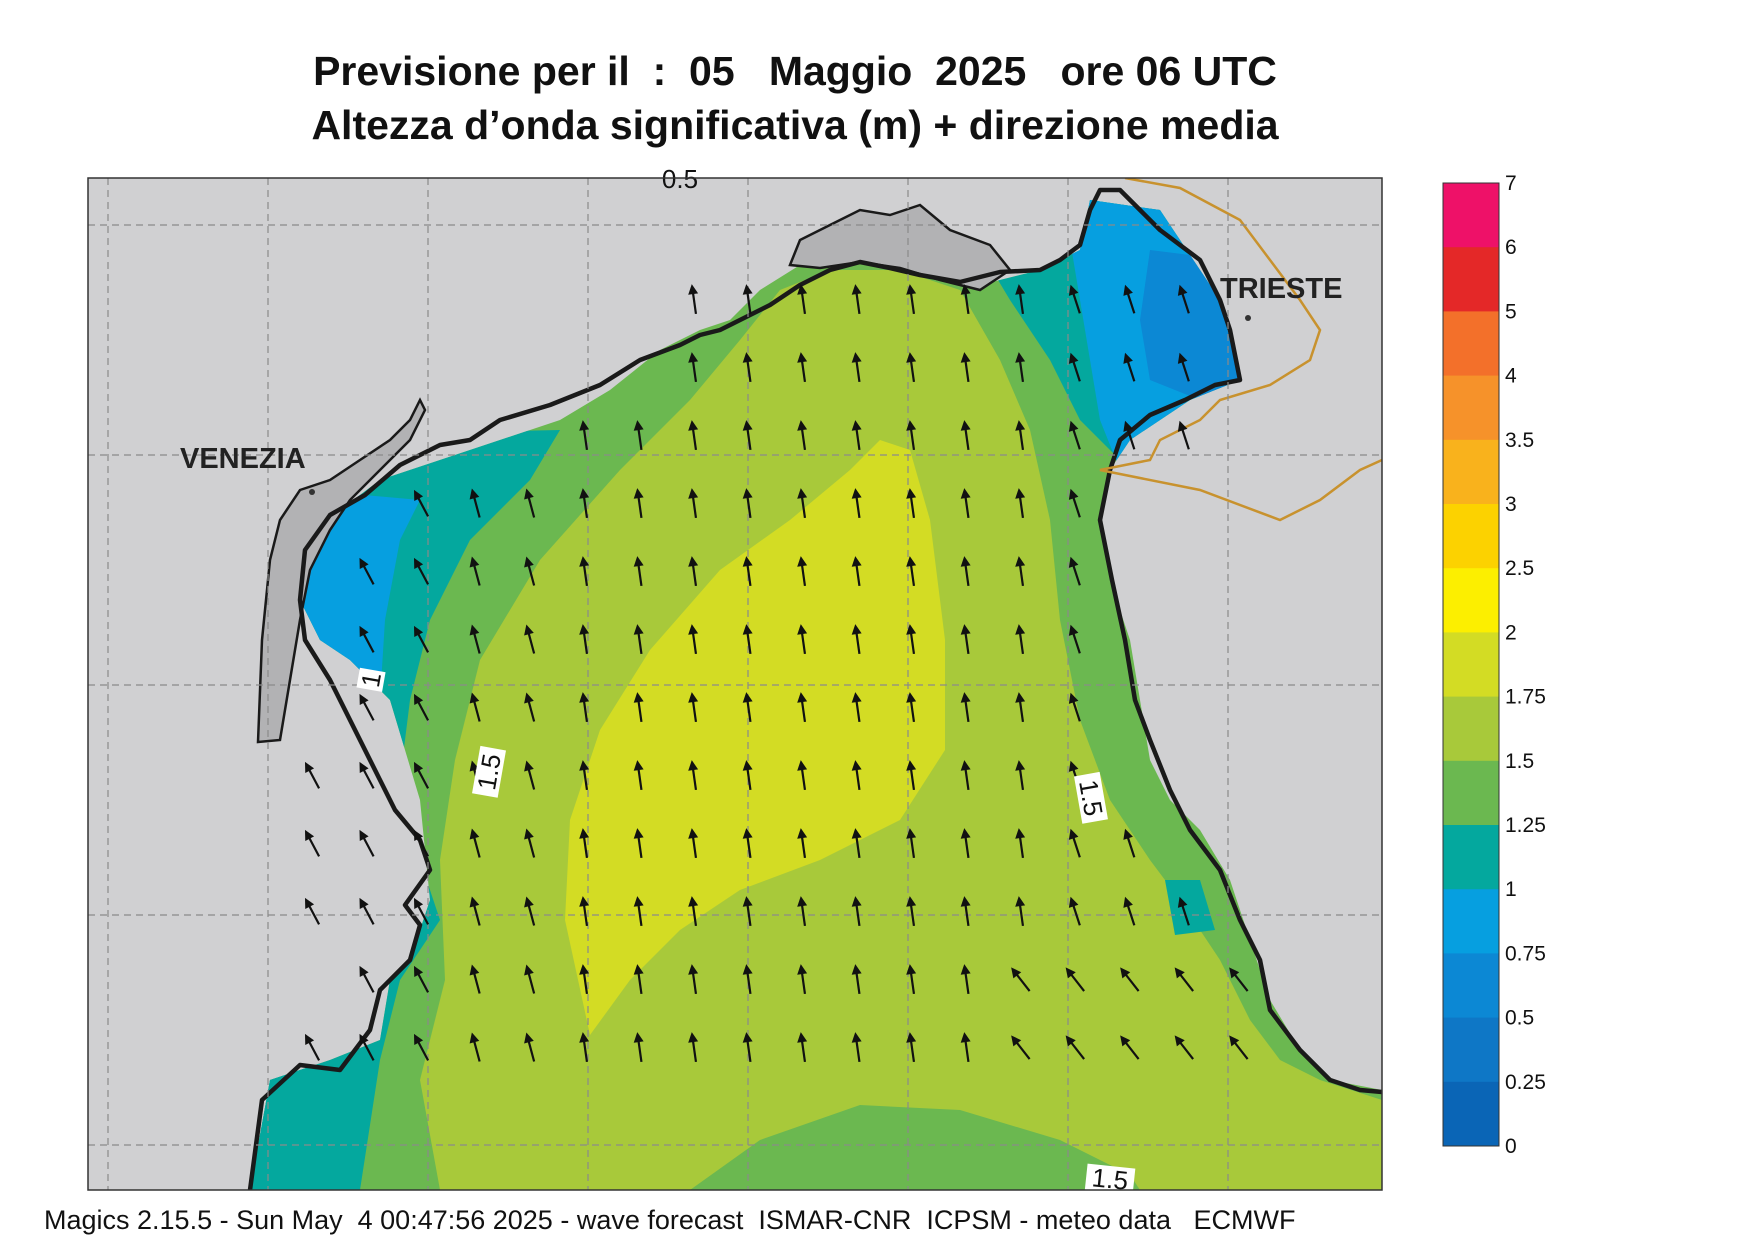 This screenshot has height=1242, width=1755. What do you see at coordinates (1511, 889) in the screenshot?
I see `colorbar-label: 1` at bounding box center [1511, 889].